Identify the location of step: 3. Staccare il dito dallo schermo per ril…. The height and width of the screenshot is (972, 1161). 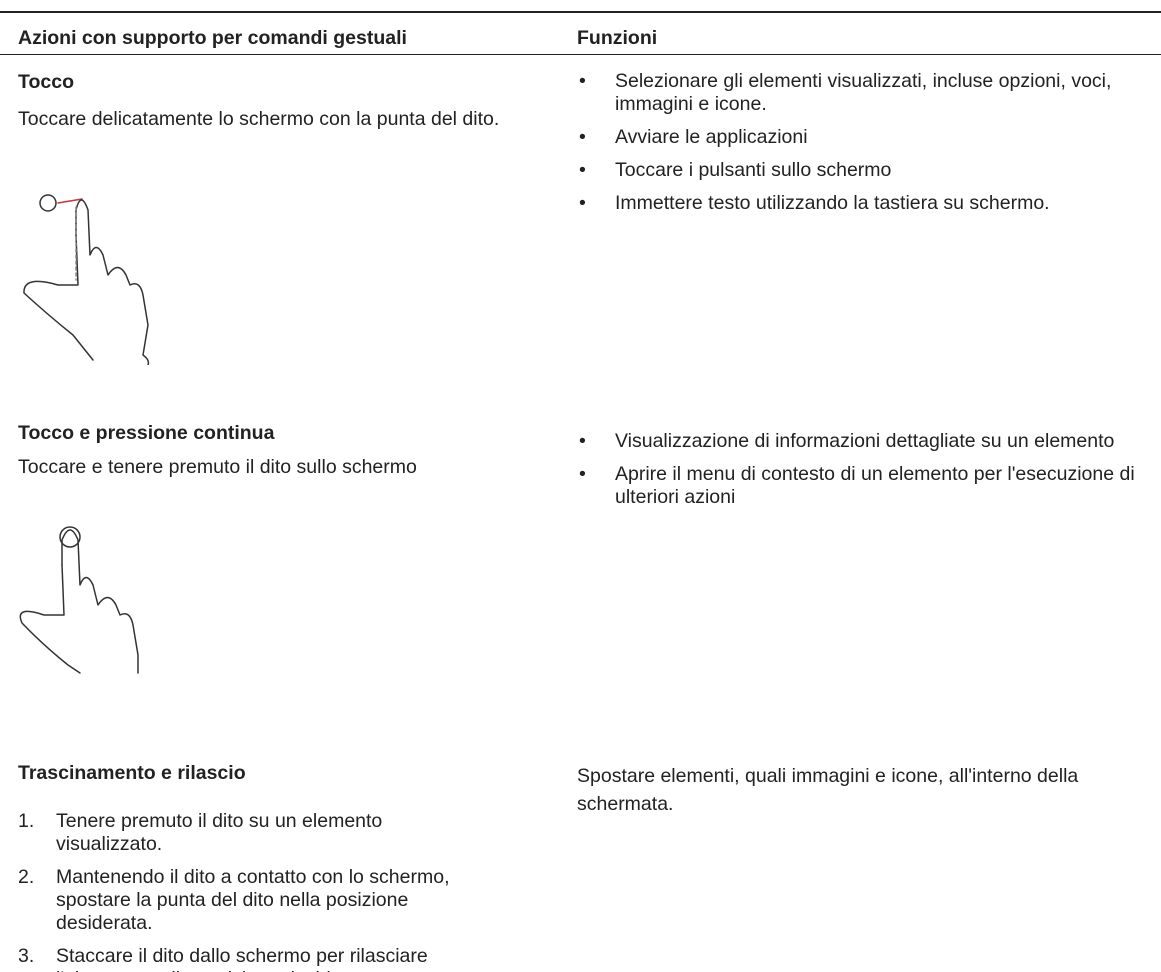
(238, 958).